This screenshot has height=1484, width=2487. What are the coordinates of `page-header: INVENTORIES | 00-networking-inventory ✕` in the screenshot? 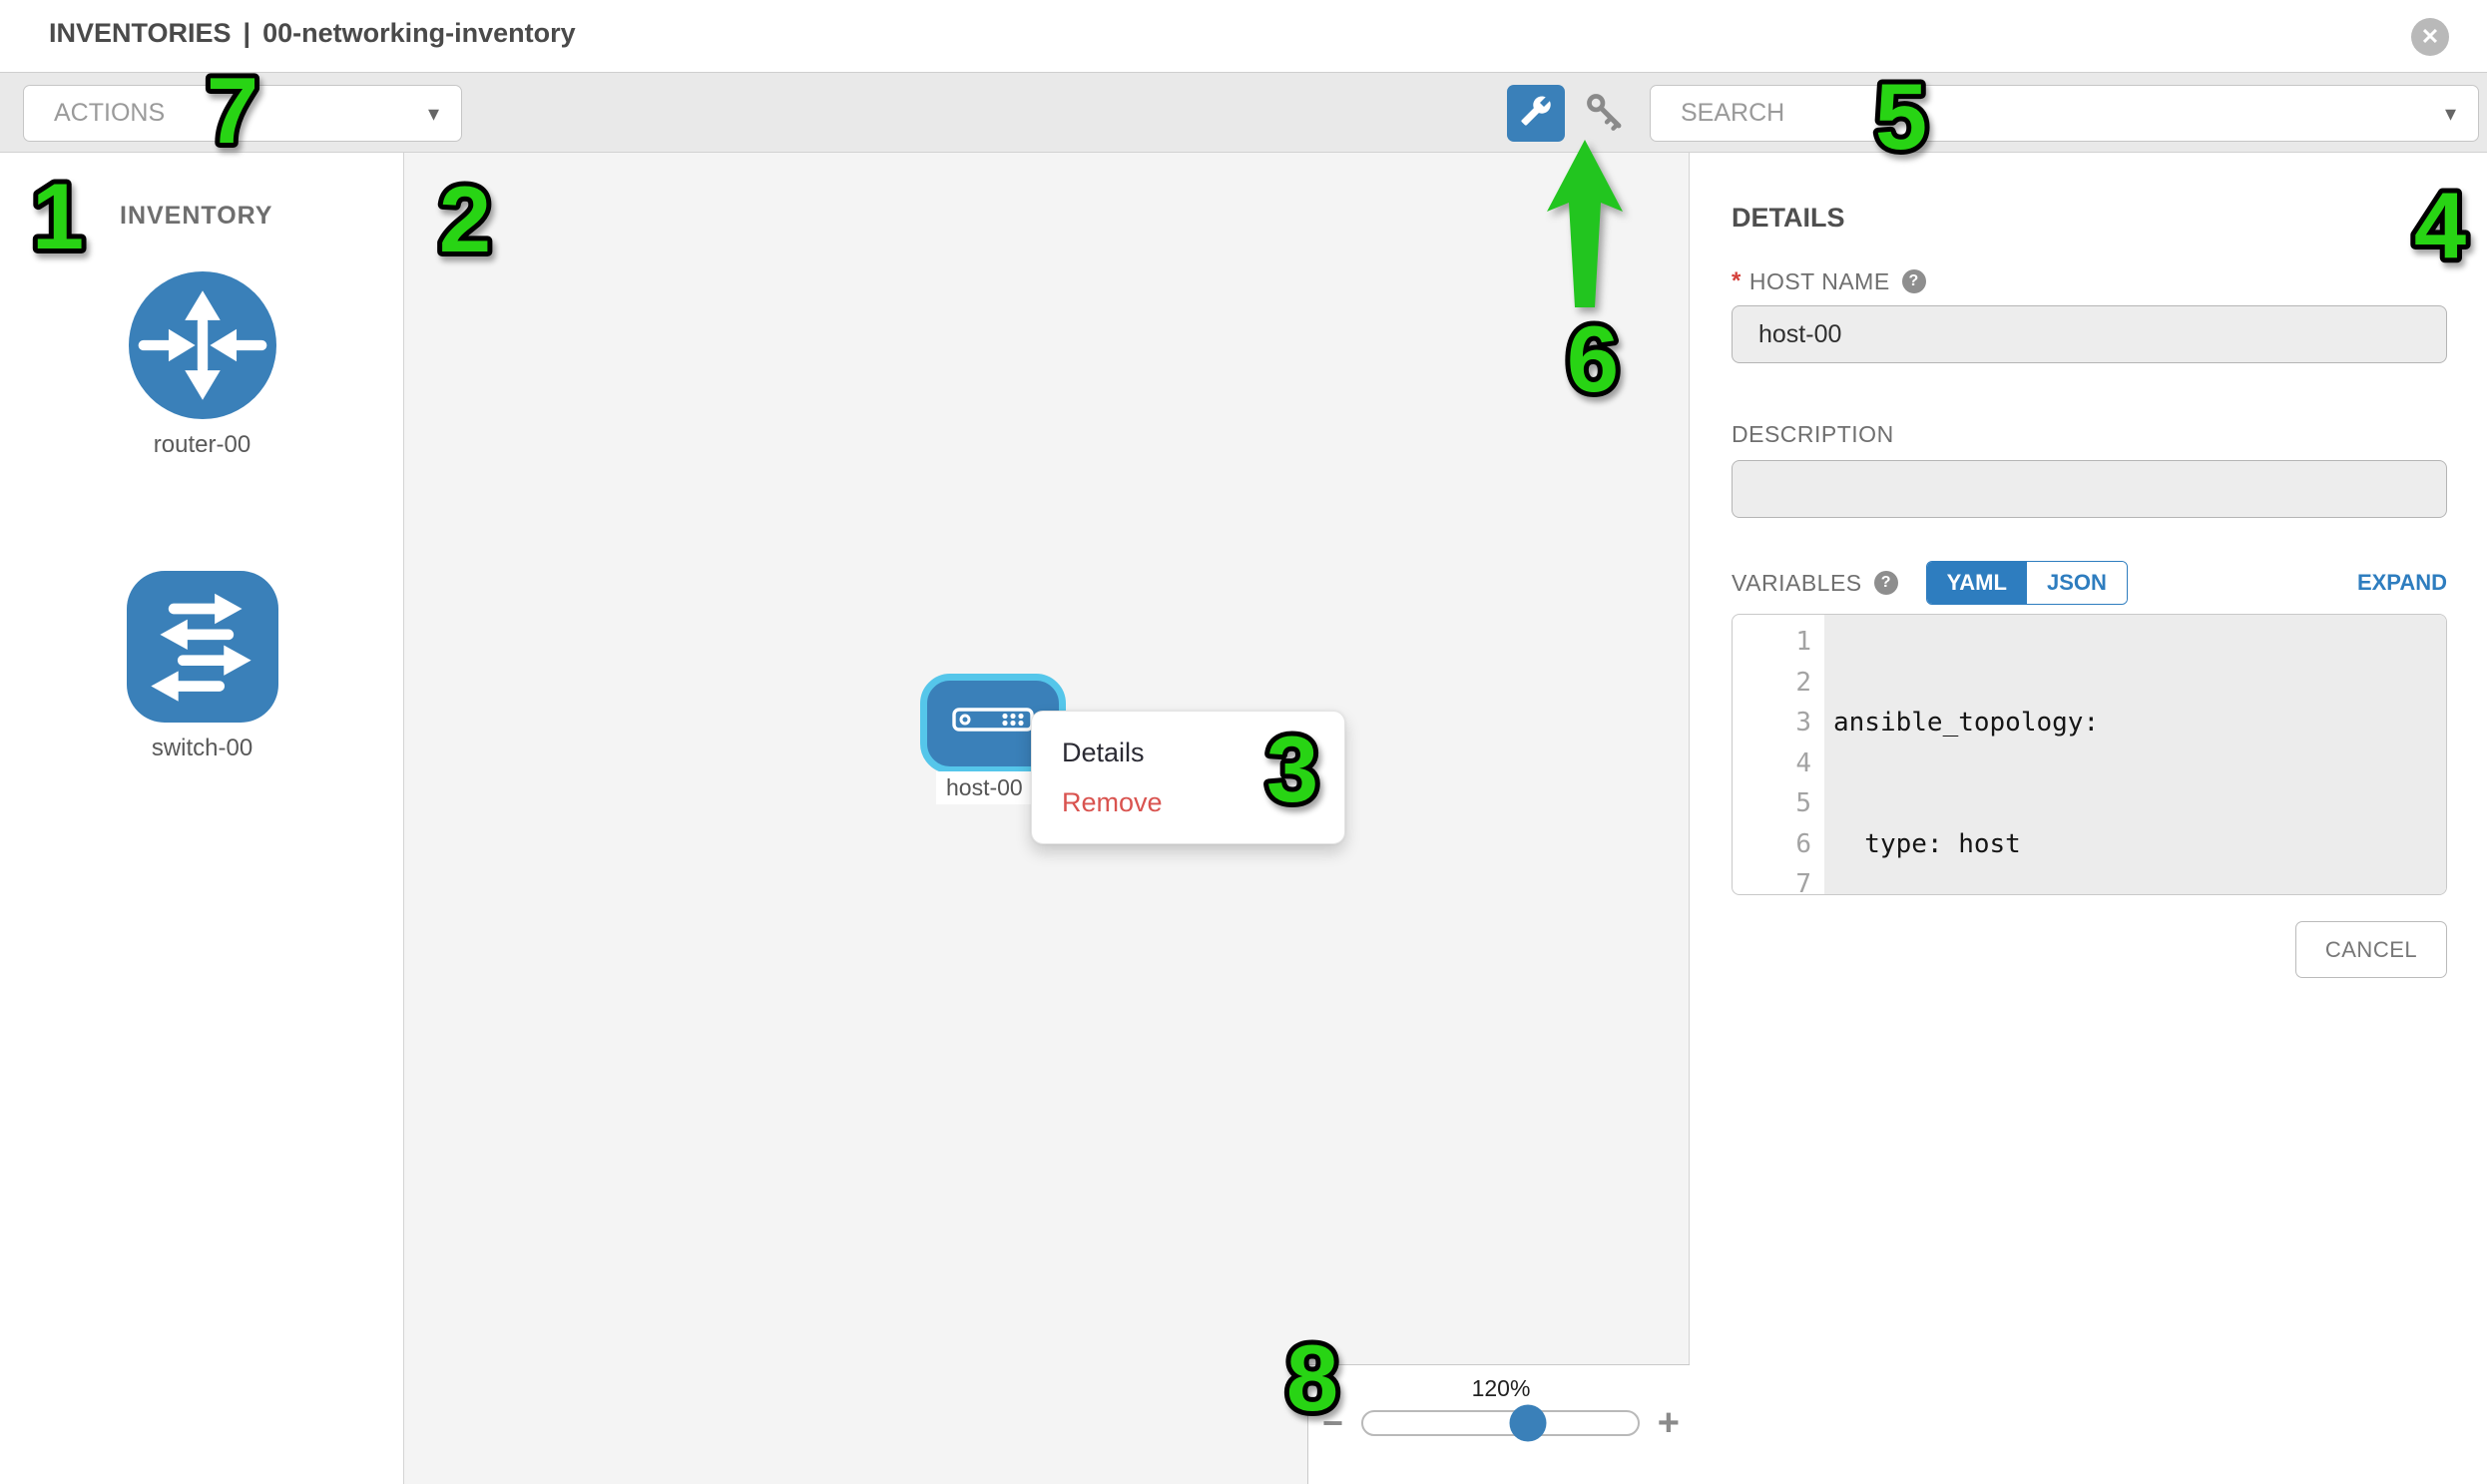 It's located at (1243, 36).